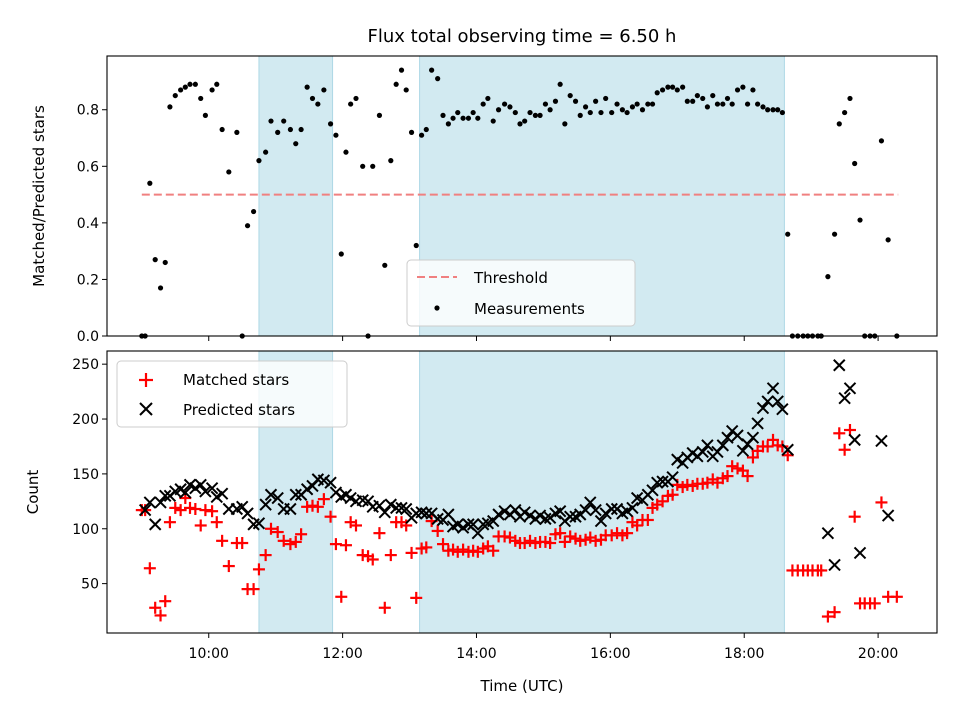  Describe the element at coordinates (85, 530) in the screenshot. I see `bottom-y-tick-label: 100` at that location.